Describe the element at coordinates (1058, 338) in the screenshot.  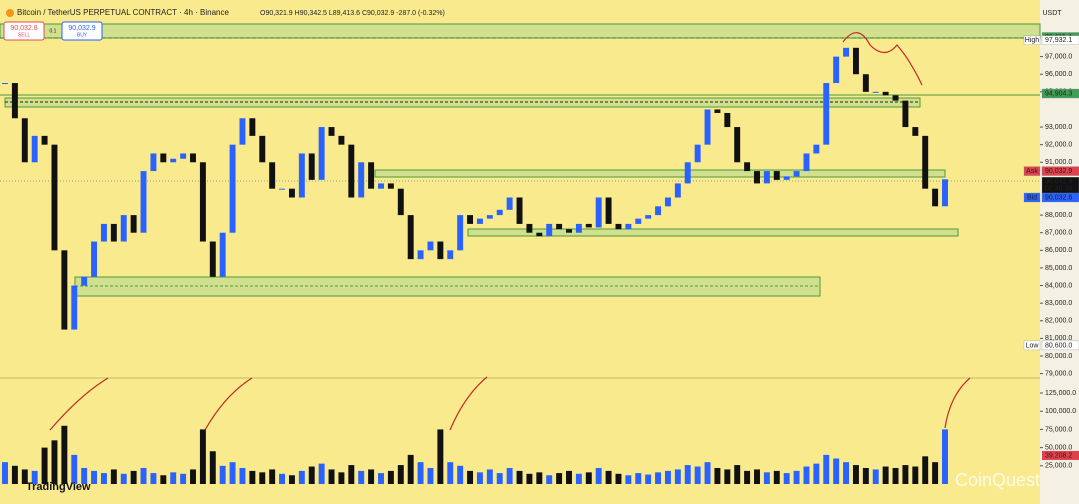
I see `price-tick-label: 81,000.0` at that location.